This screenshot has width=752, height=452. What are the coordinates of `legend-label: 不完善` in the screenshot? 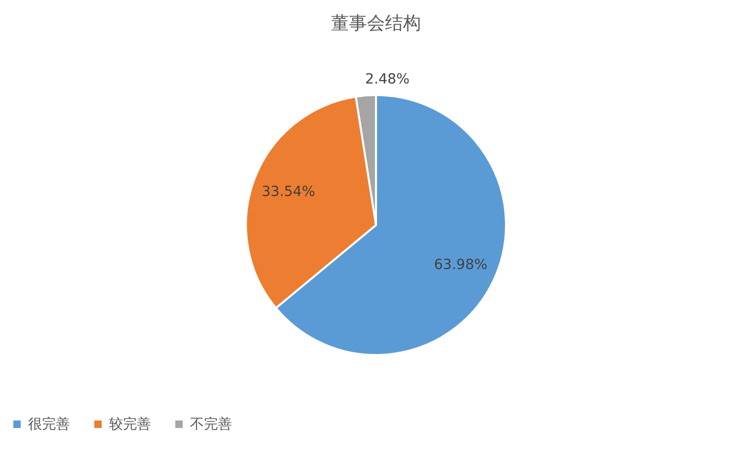 It's located at (211, 423).